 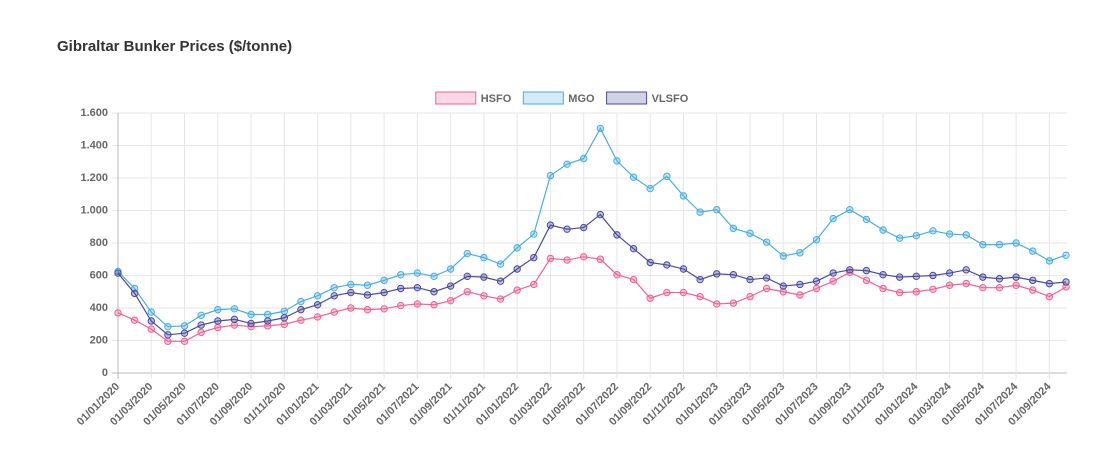 I want to click on legend-label: MGO, so click(x=581, y=99).